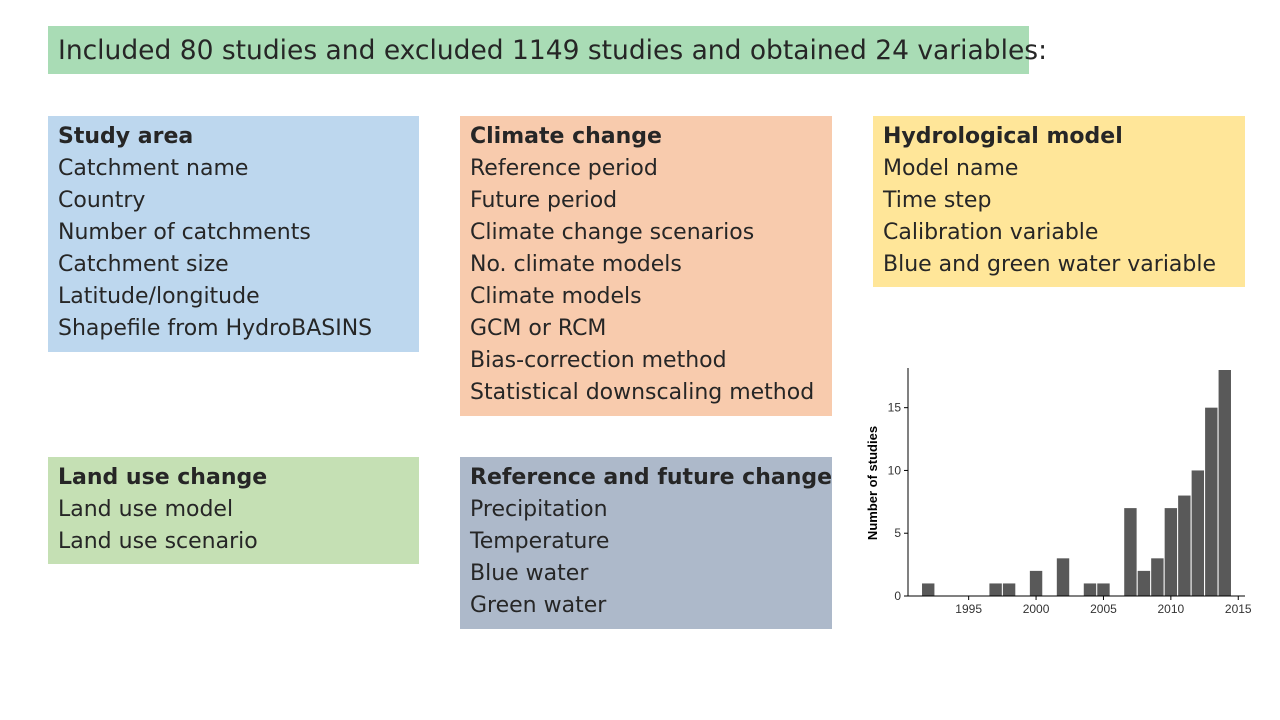 The image size is (1280, 720). What do you see at coordinates (159, 296) in the screenshot?
I see `study-area-item: Latitude/longitude` at bounding box center [159, 296].